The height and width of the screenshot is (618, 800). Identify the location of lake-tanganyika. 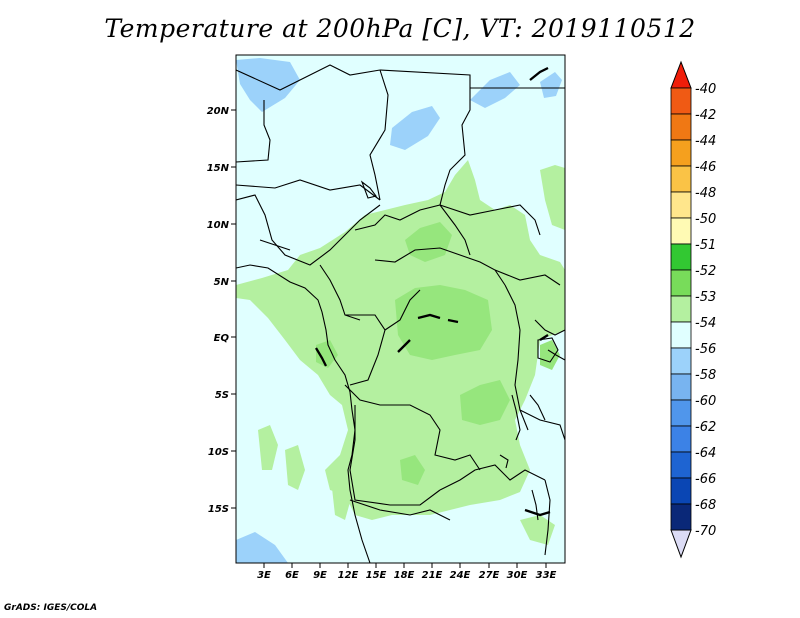
(516, 417).